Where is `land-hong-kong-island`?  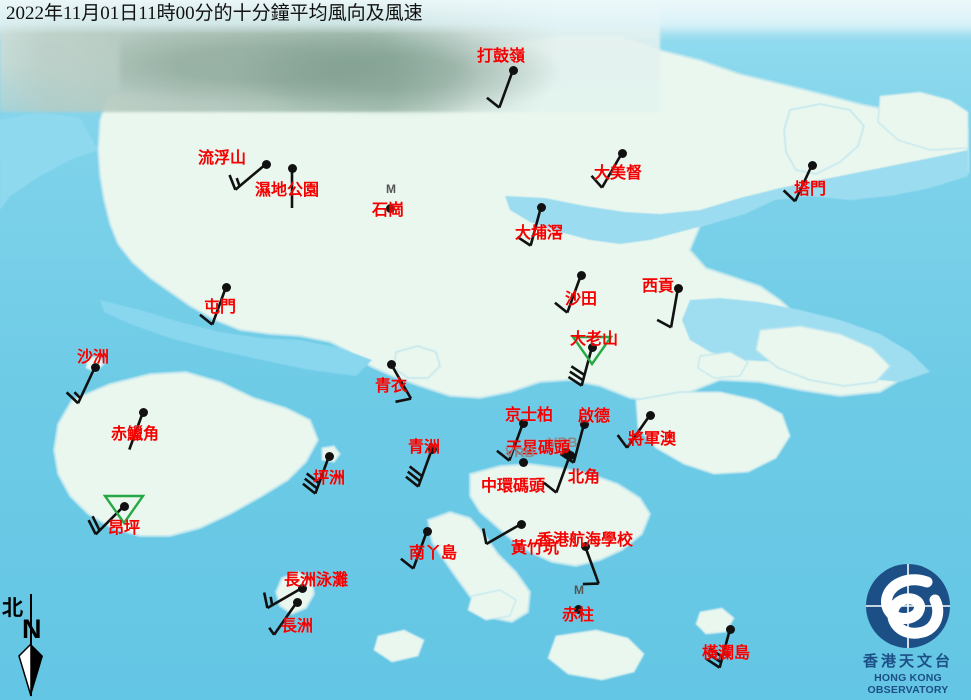 land-hong-kong-island is located at coordinates (560, 515).